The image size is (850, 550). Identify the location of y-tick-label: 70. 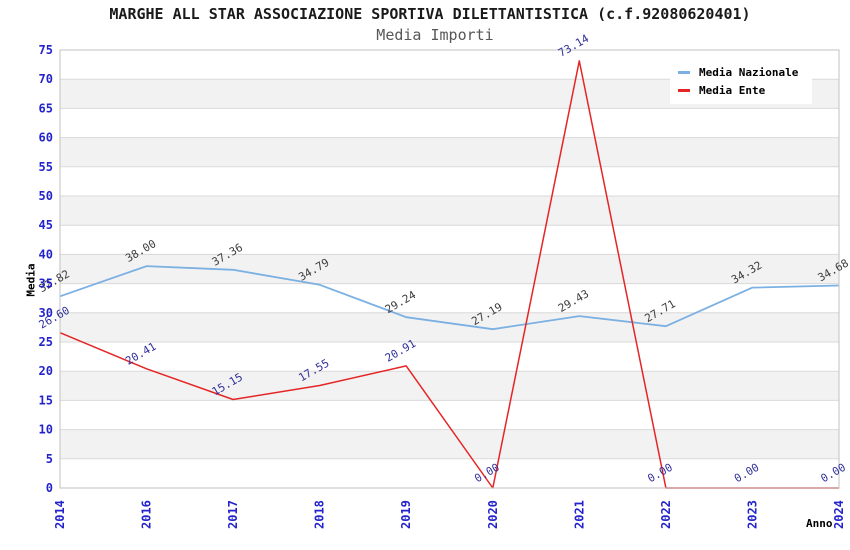
(46, 79).